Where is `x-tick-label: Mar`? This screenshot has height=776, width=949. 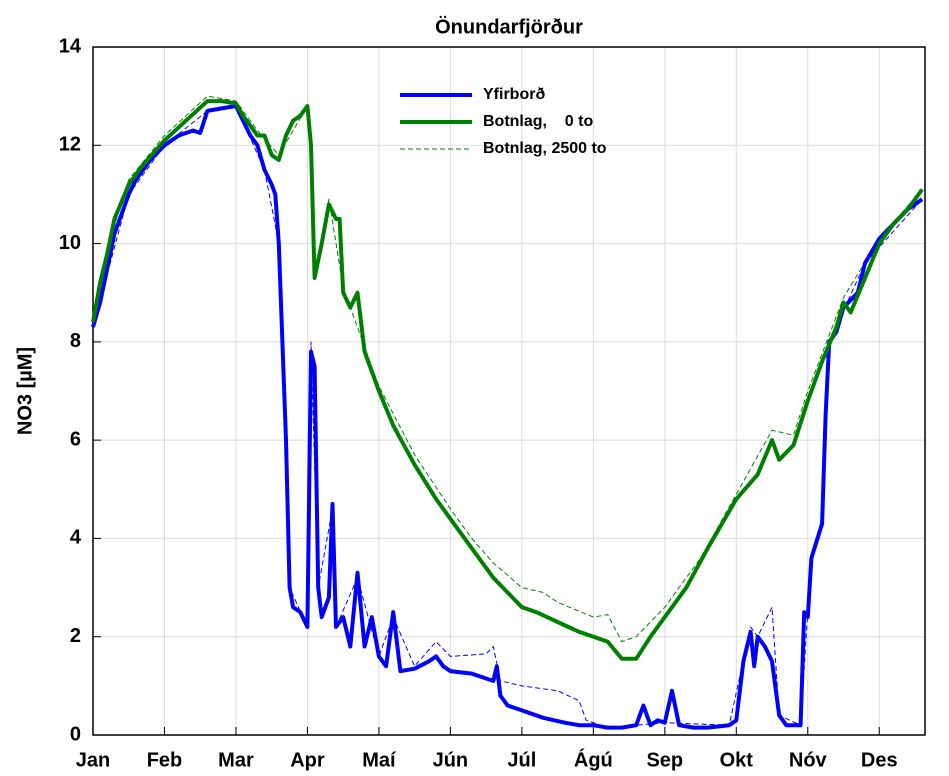
x-tick-label: Mar is located at coordinates (236, 760).